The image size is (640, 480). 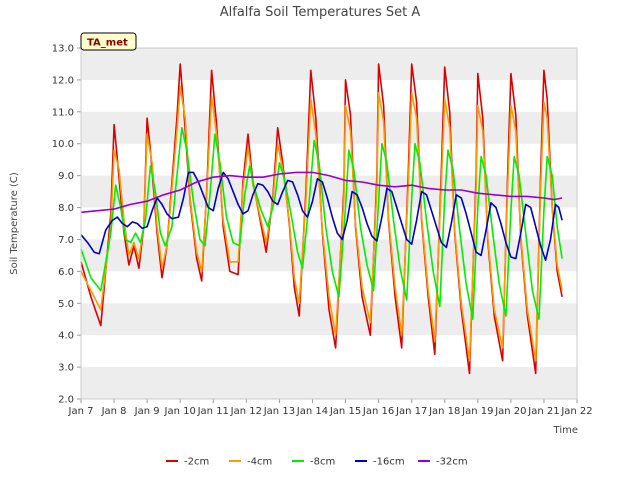 I want to click on x-tick-label: Jan 9, so click(x=147, y=411).